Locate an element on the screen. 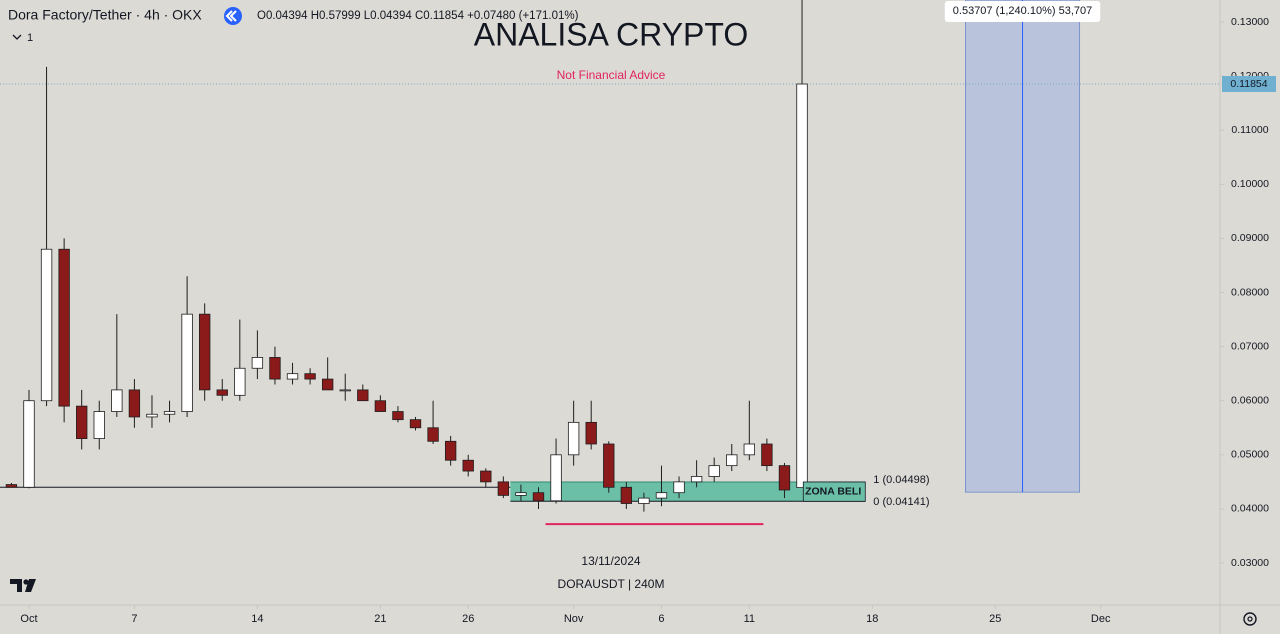  zone-top-label: 1 (0.04498) is located at coordinates (901, 480).